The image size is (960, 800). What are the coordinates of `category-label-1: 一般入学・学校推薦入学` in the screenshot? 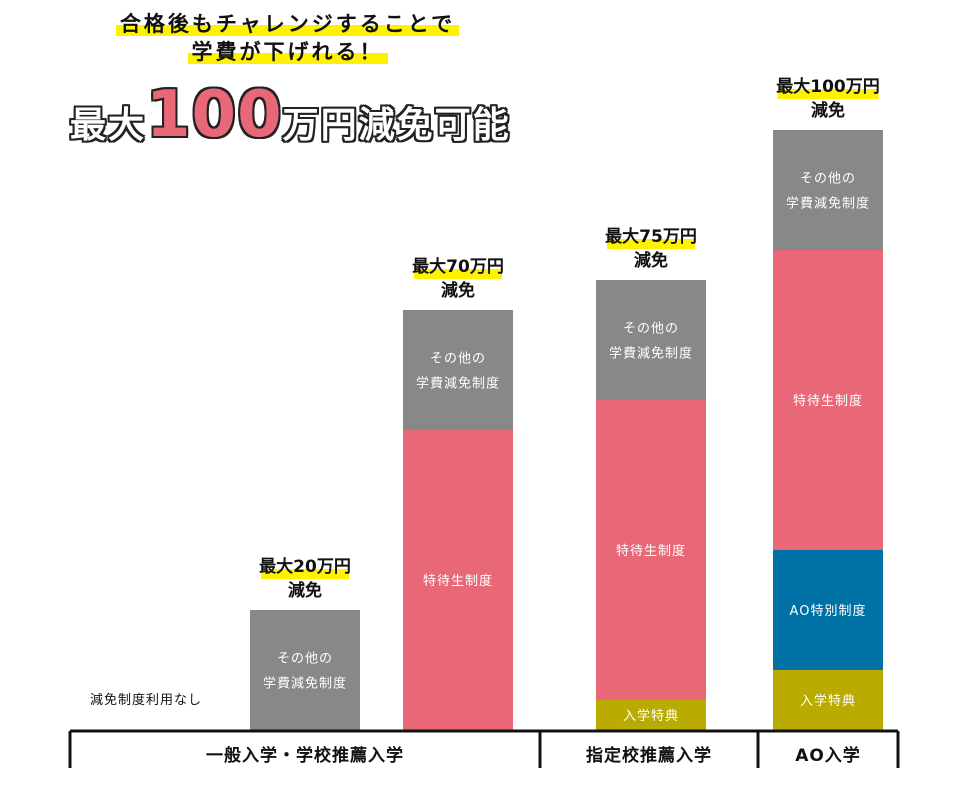 It's located at (305, 755).